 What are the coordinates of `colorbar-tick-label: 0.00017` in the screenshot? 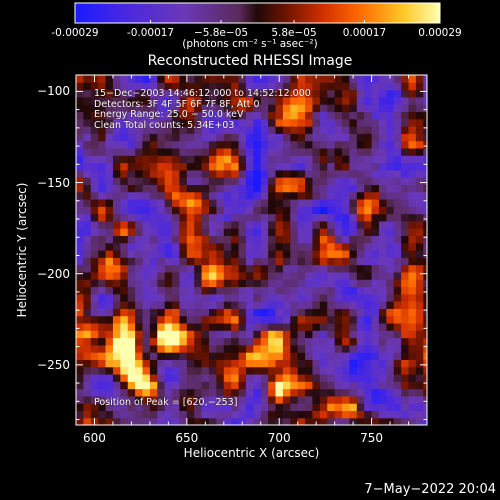 It's located at (364, 33).